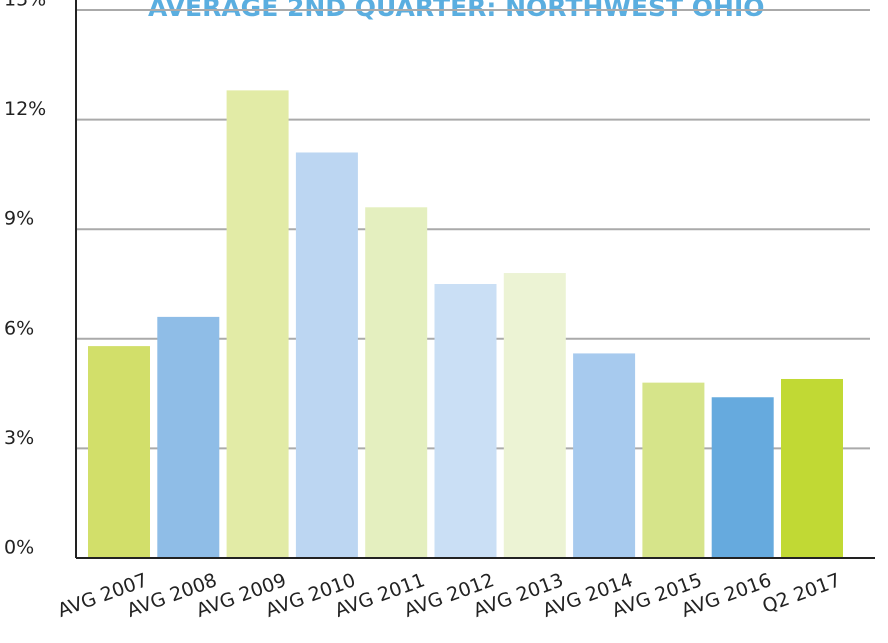  Describe the element at coordinates (802, 593) in the screenshot. I see `x-tick-label: Q2 2017` at that location.